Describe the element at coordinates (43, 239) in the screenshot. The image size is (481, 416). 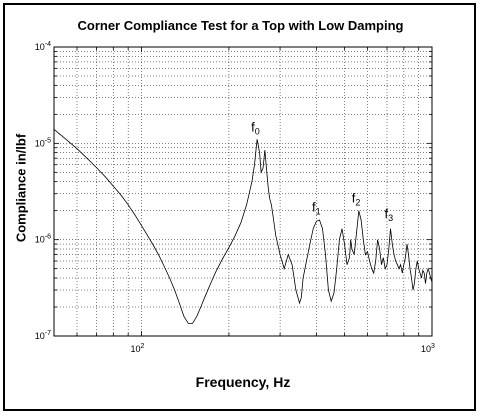
I see `y-tick-label: 10⁻⁶` at that location.